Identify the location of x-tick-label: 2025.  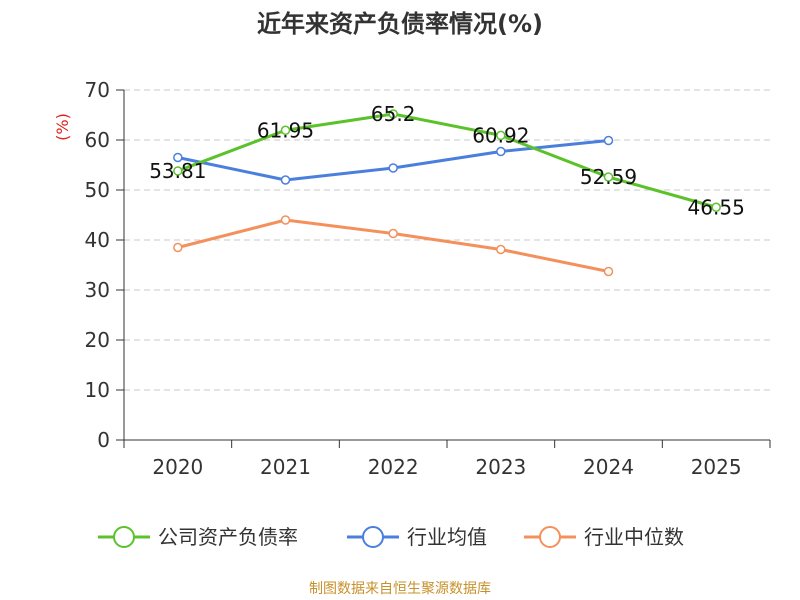
(716, 467).